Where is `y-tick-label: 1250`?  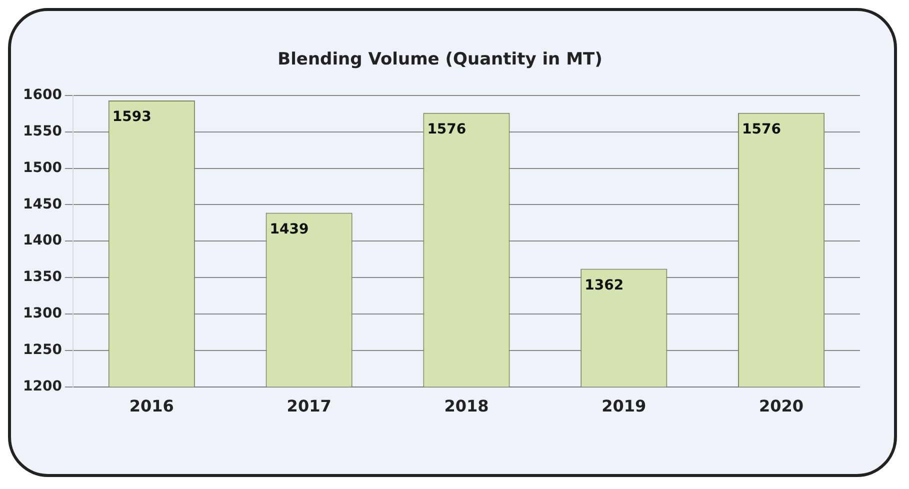 y-tick-label: 1250 is located at coordinates (42, 350).